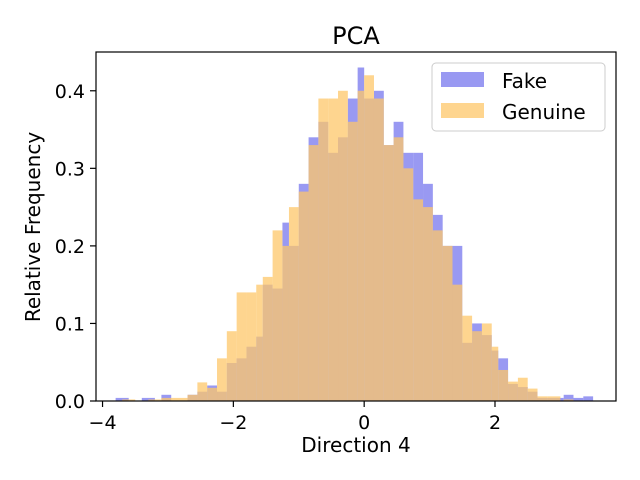  I want to click on y-tick-label: 0.3, so click(70, 169).